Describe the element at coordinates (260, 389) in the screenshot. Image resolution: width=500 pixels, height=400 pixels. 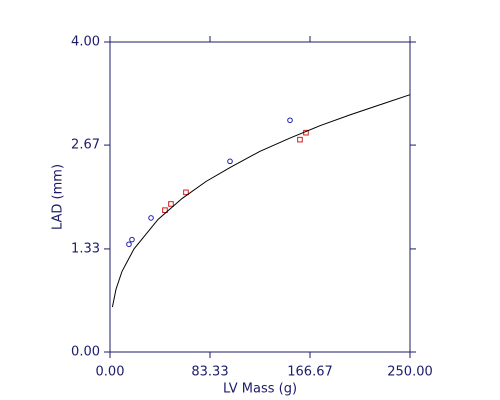
I see `x-axis-label: LV Mass (g)` at that location.